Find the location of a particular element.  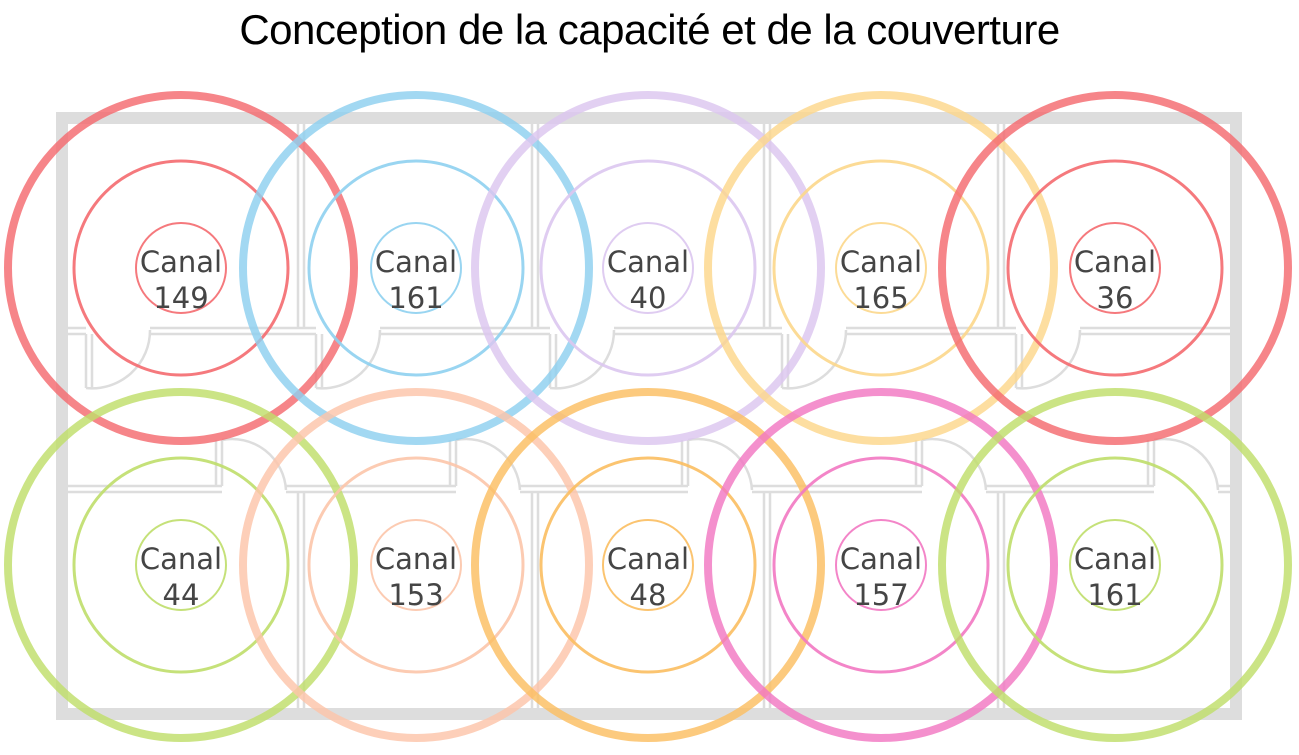

door is located at coordinates (89, 361).